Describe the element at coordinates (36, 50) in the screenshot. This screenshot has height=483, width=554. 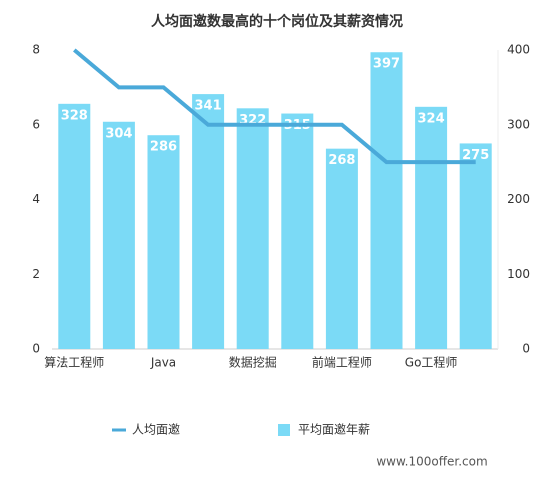
I see `y-tick-label: 8` at that location.